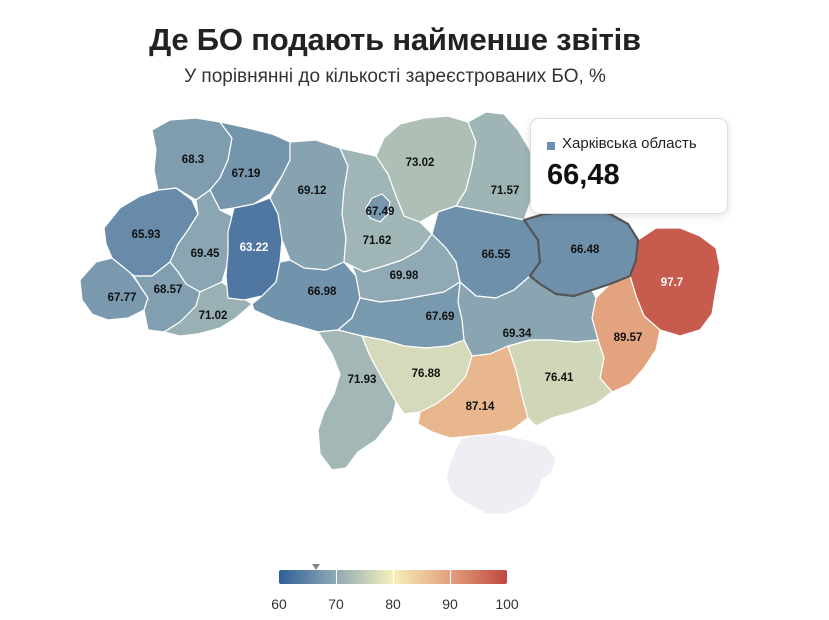  Describe the element at coordinates (393, 604) in the screenshot. I see `legend-tick-label: 80` at that location.